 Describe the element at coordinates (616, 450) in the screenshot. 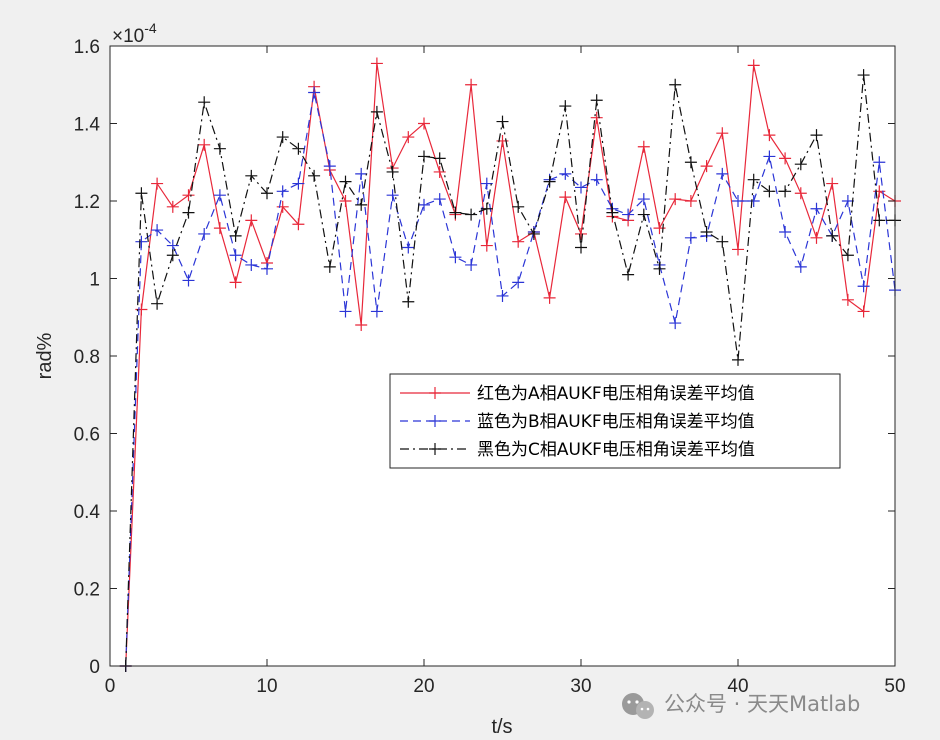

I see `legend-label: 黑色为C相AUKF电压相角误差平均值` at that location.